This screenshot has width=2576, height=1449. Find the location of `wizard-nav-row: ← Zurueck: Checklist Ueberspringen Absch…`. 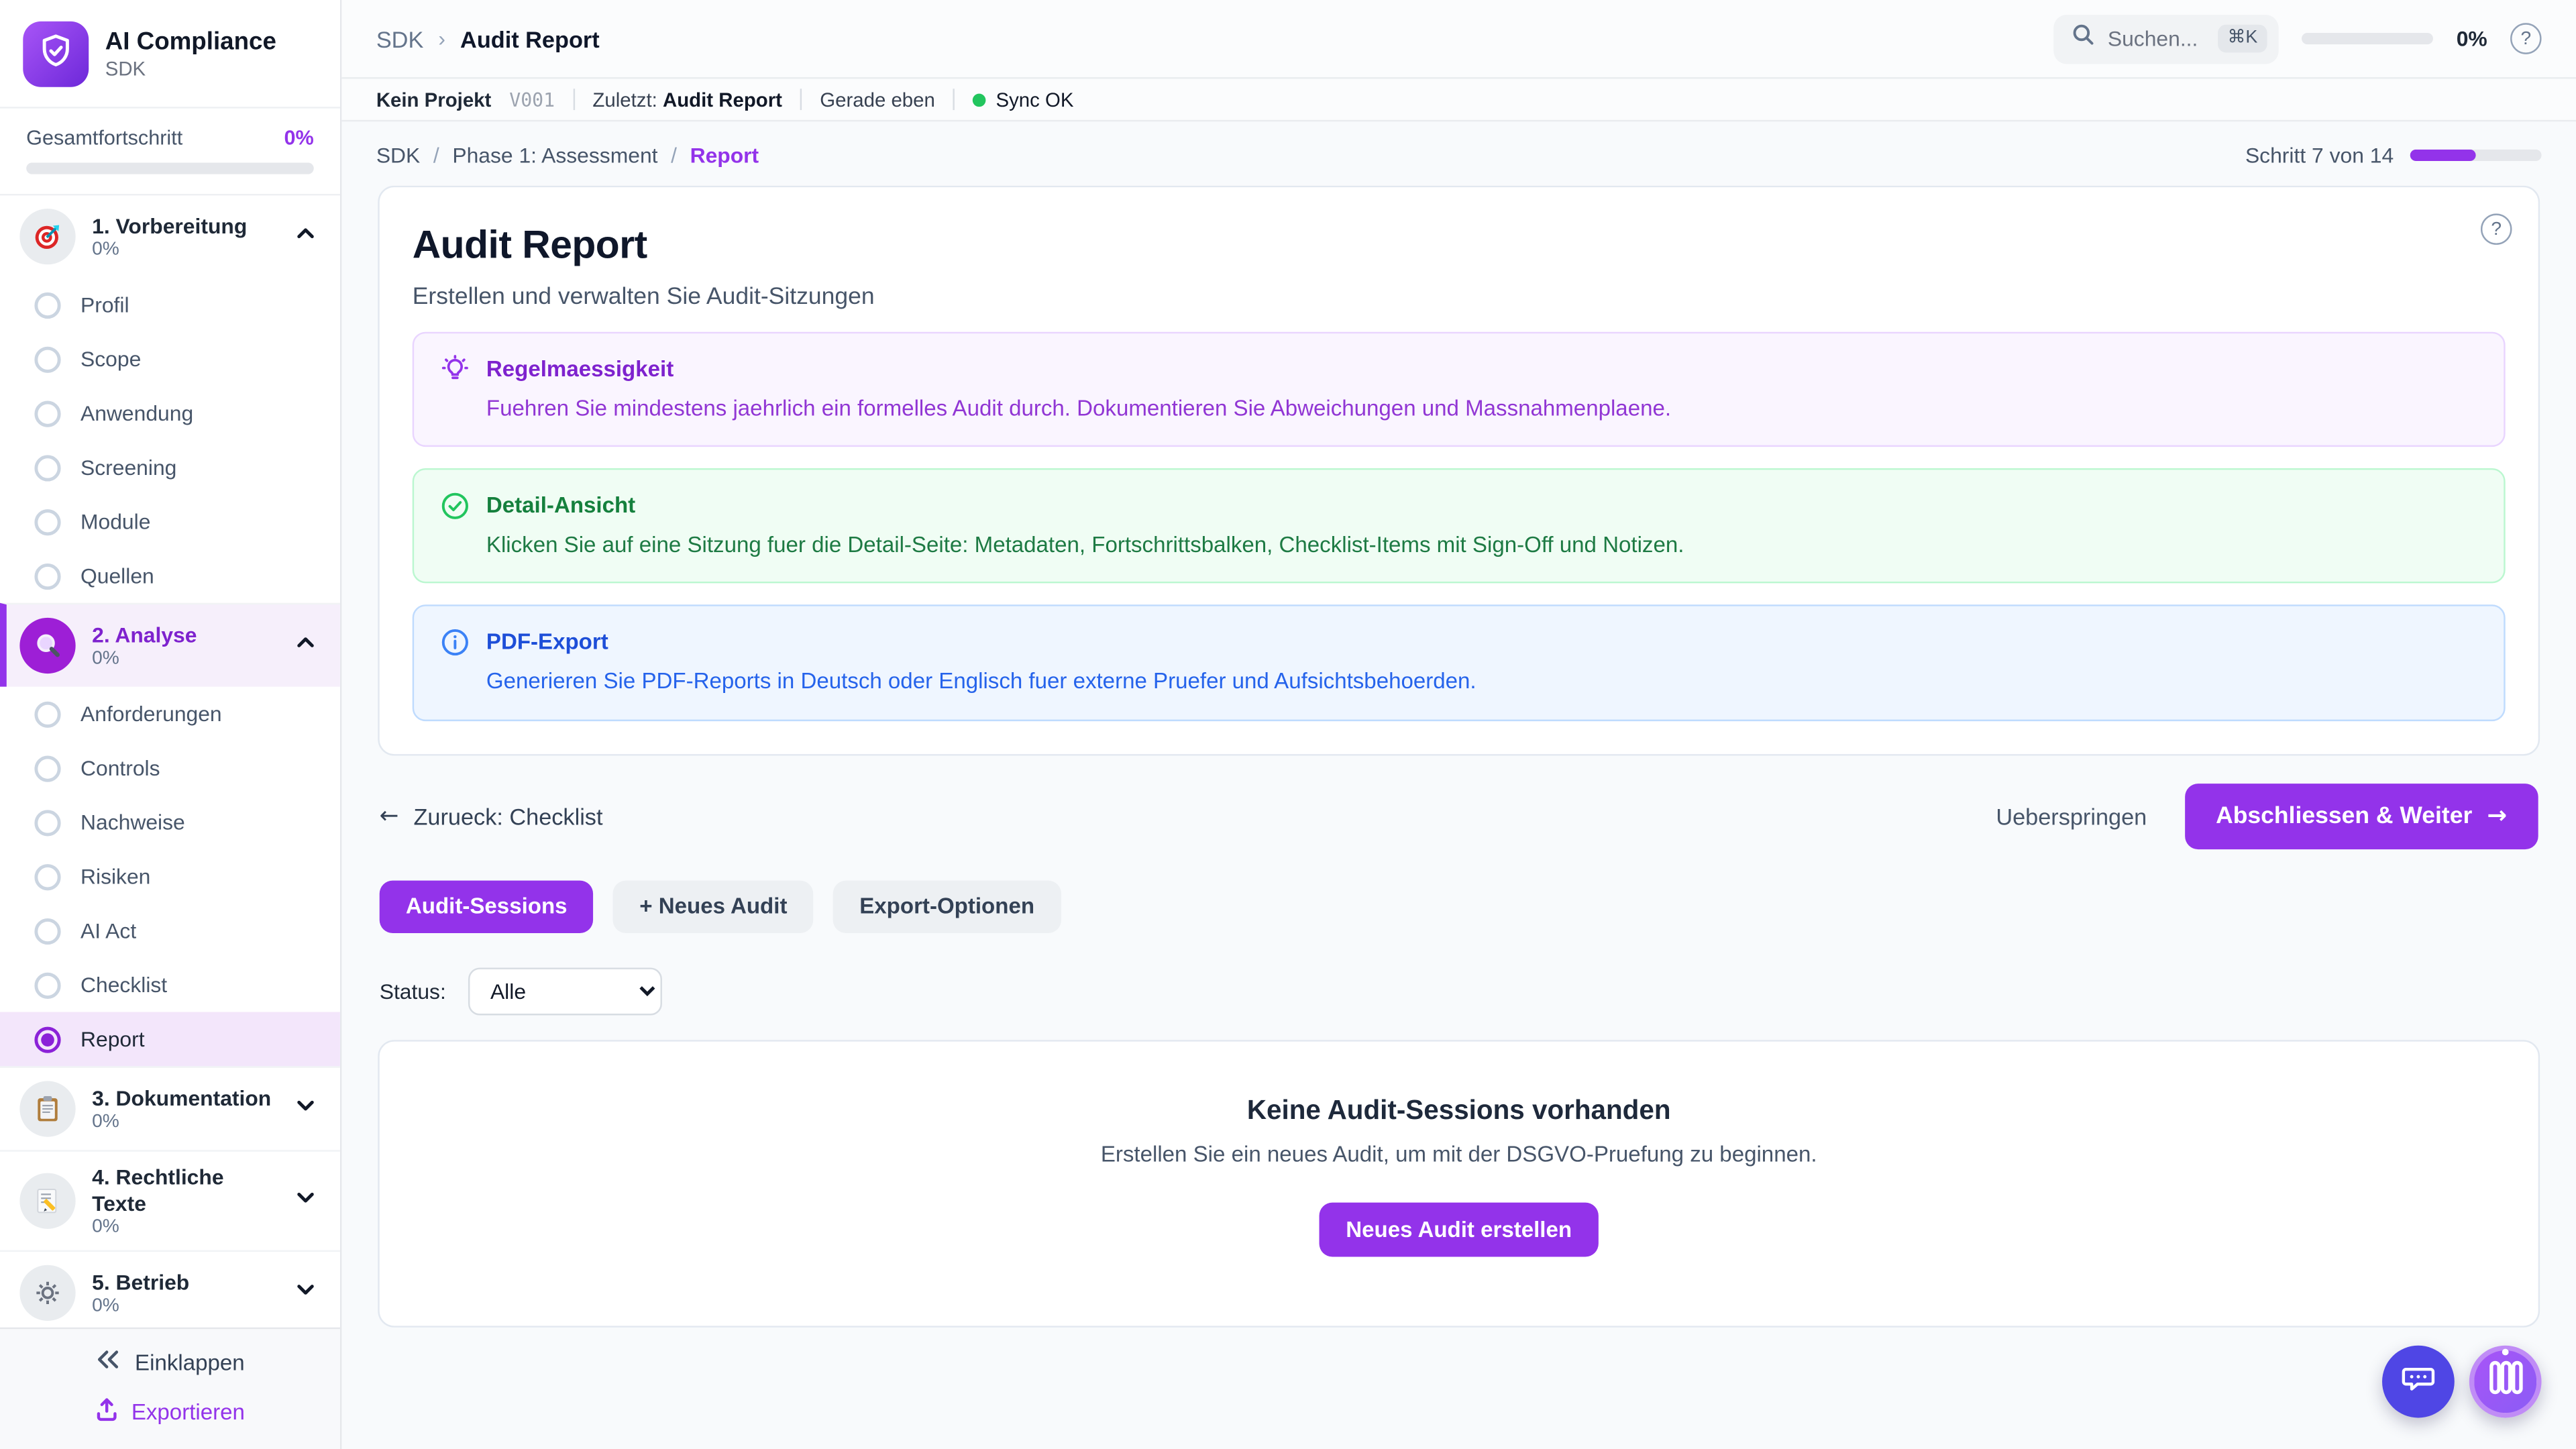

wizard-nav-row: ← Zurueck: Checklist Ueberspringen Absch… is located at coordinates (1459, 816).